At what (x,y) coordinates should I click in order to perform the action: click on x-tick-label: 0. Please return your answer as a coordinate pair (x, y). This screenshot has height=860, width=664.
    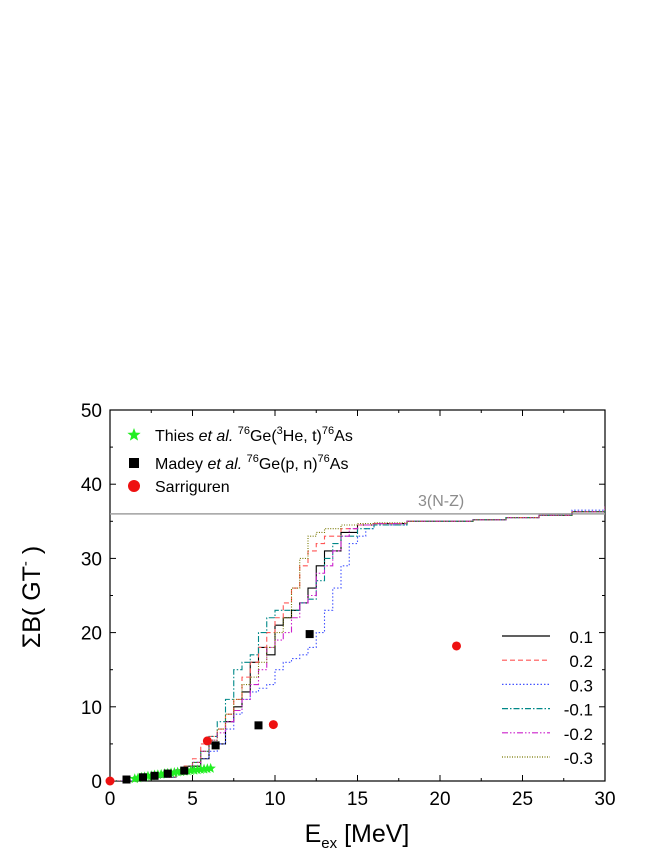
    Looking at the image, I should click on (110, 799).